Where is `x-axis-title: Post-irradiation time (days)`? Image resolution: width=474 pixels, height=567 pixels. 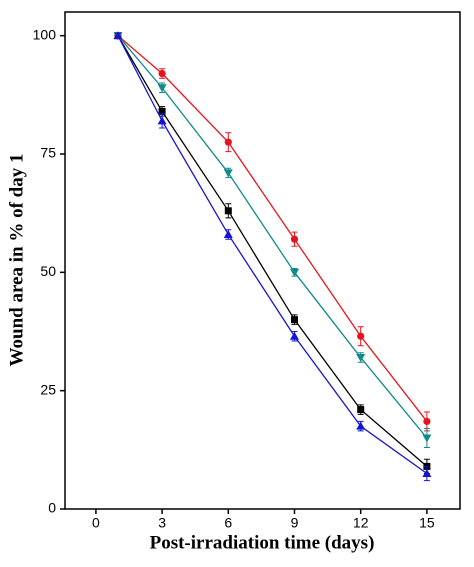
x-axis-title: Post-irradiation time (days) is located at coordinates (262, 542).